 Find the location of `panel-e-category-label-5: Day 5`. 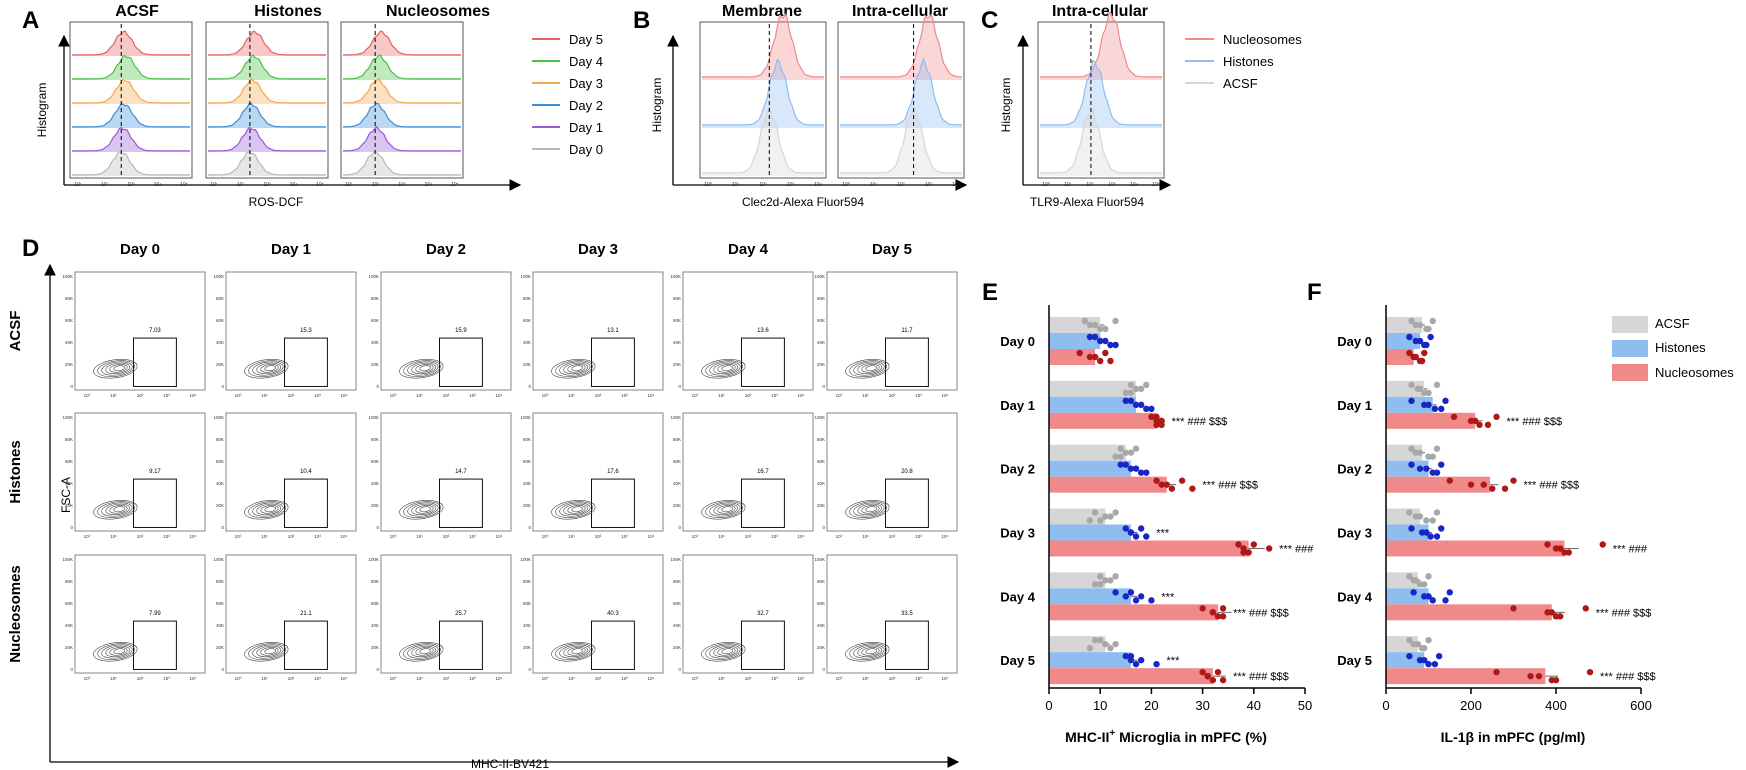

panel-e-category-label-5: Day 5 is located at coordinates (1017, 660).